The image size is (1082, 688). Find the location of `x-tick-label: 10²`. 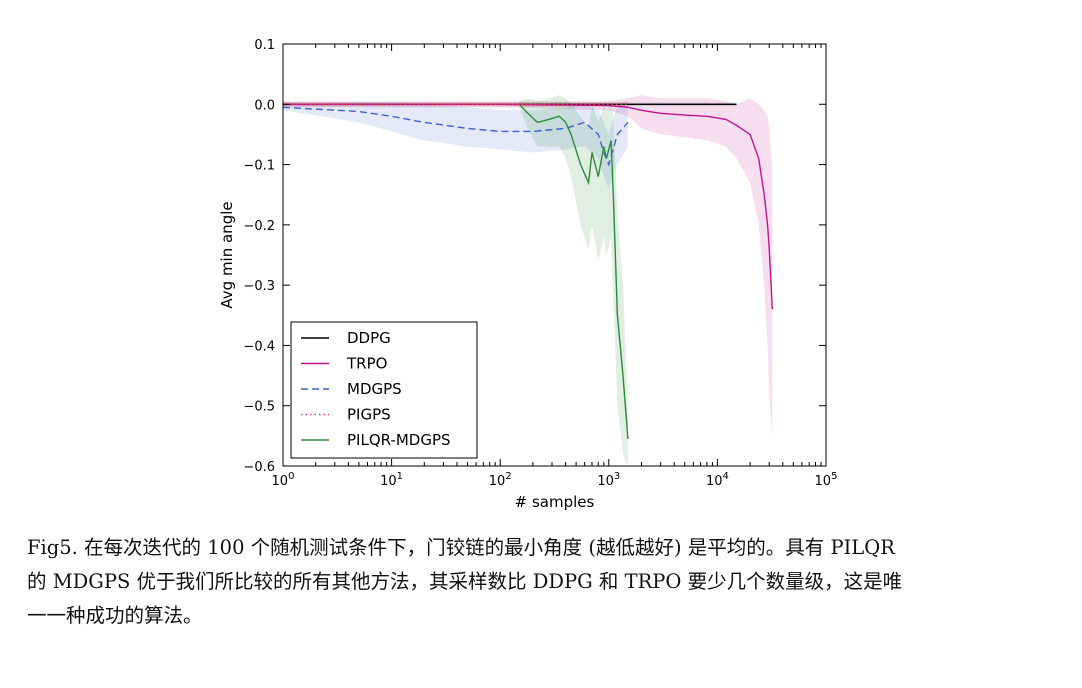

x-tick-label: 10² is located at coordinates (500, 480).